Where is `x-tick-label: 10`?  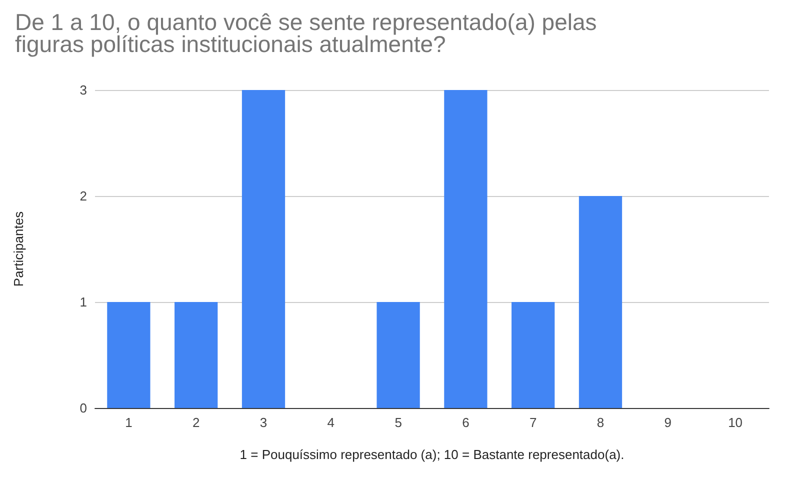 x-tick-label: 10 is located at coordinates (735, 422).